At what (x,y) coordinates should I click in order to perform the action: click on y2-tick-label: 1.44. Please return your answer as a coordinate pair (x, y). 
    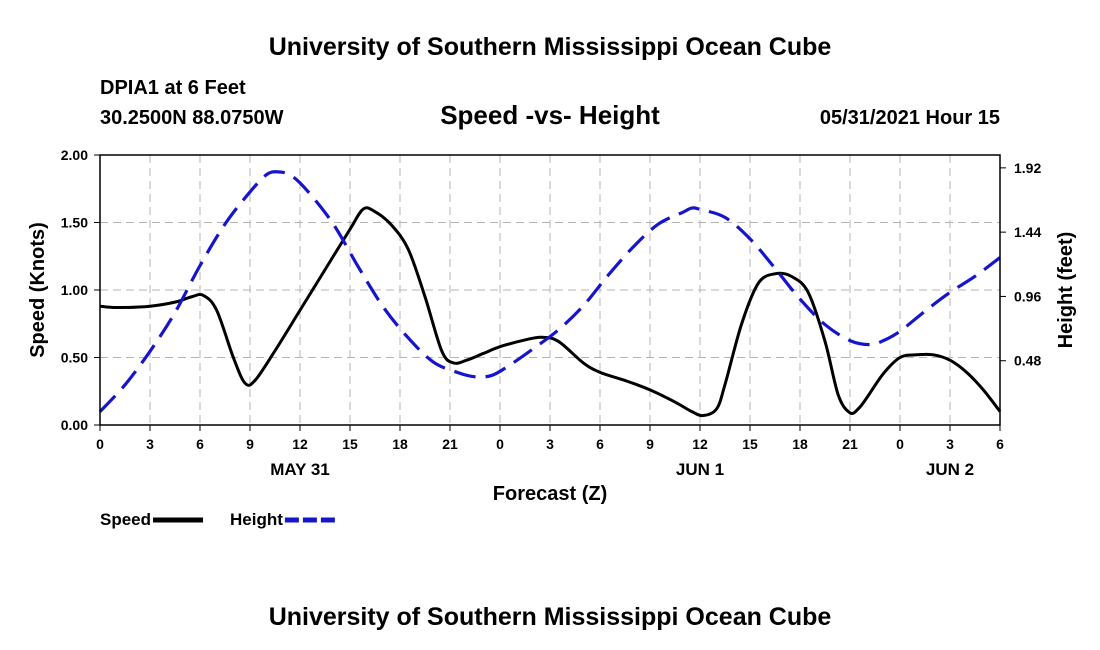
    Looking at the image, I should click on (1027, 232).